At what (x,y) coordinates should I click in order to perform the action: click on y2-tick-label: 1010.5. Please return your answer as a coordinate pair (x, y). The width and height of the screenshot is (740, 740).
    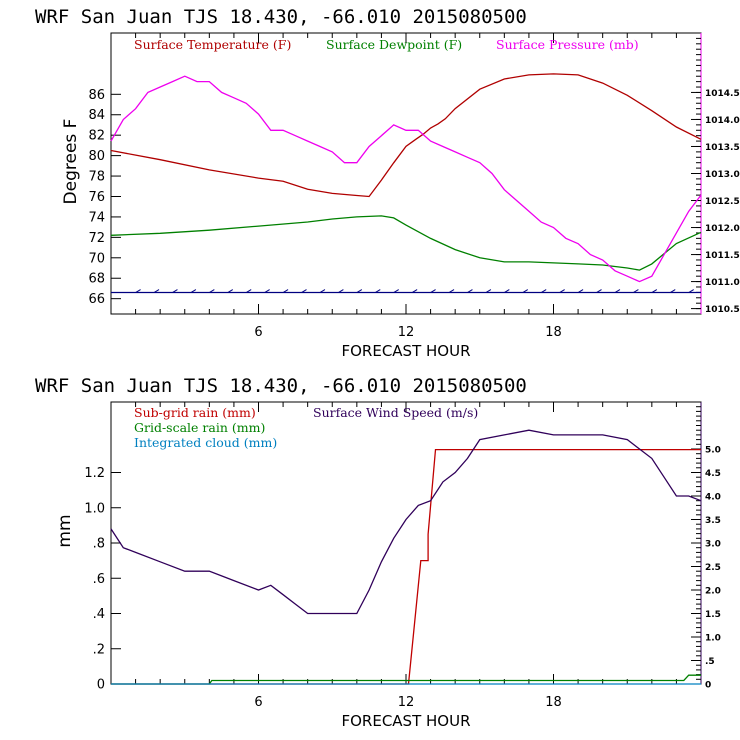
    Looking at the image, I should click on (722, 310).